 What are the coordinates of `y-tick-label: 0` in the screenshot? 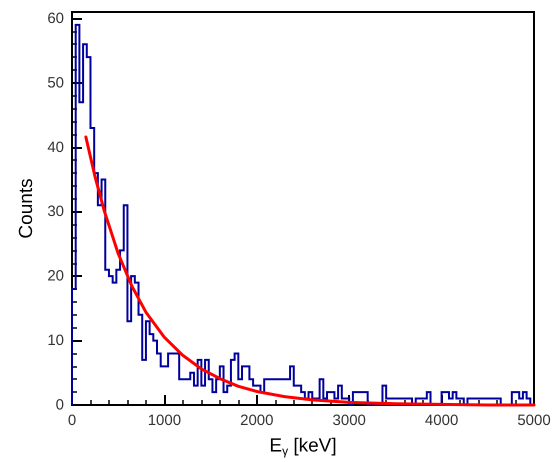 It's located at (60, 405).